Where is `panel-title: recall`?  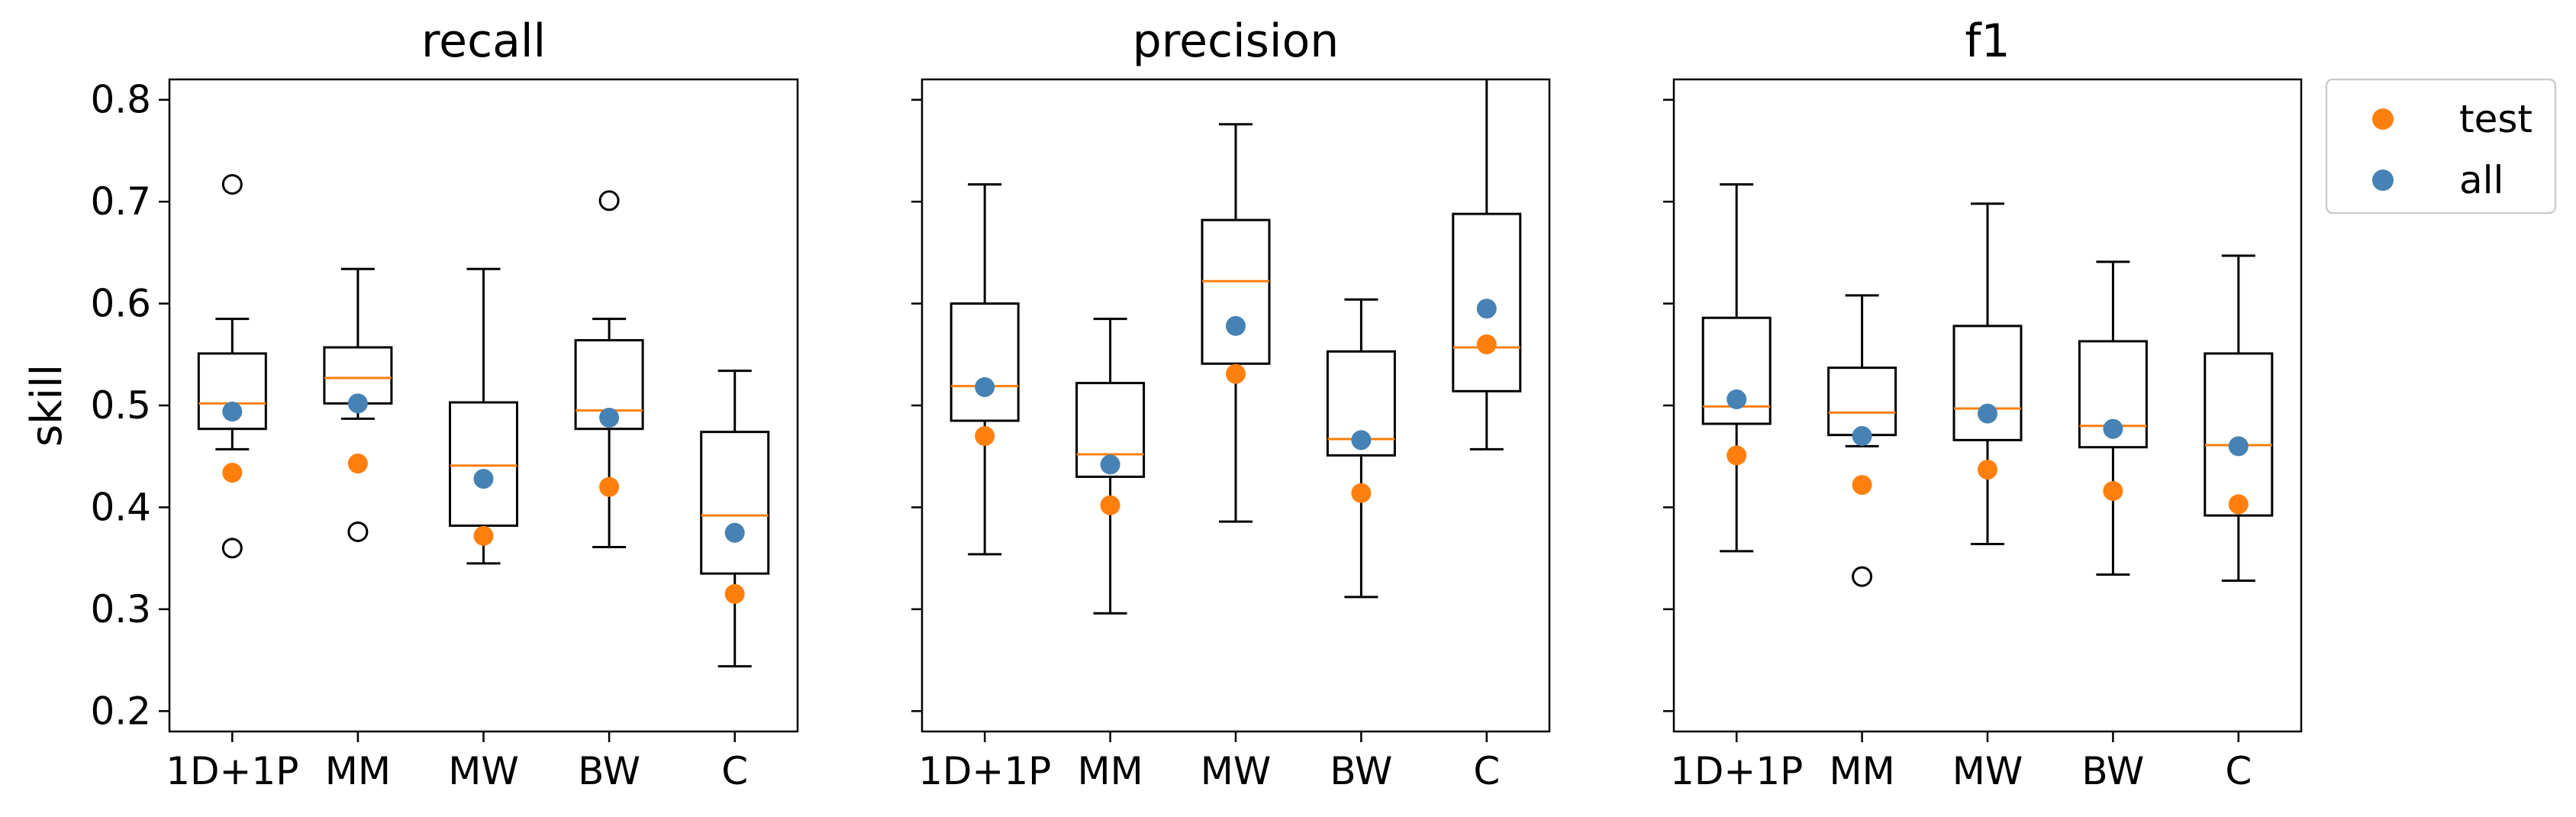 panel-title: recall is located at coordinates (484, 41).